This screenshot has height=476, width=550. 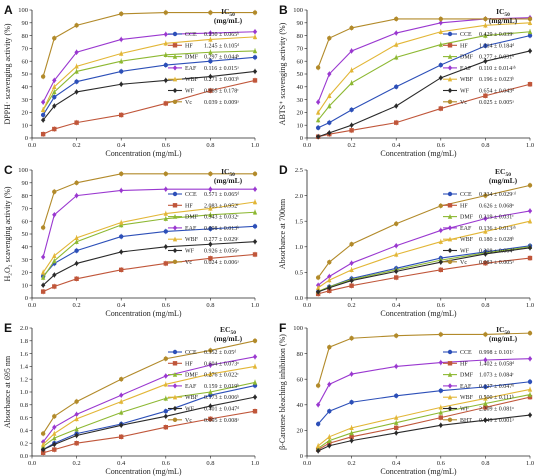 What do you see at coordinates (221, 218) in the screenshot?
I see `legend-value: 0.343 ± 0.032ᶜ` at bounding box center [221, 218].